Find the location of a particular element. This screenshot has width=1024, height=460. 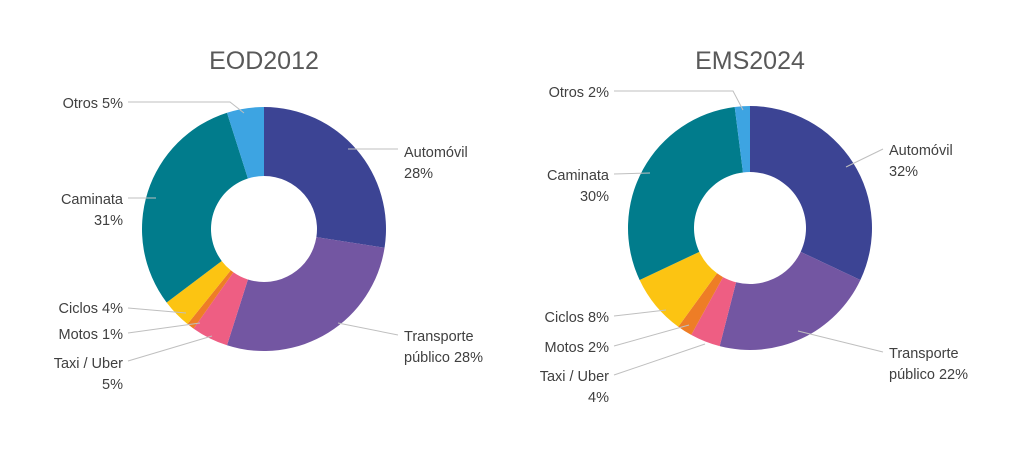

slice-label-motos: Motos 1% is located at coordinates (91, 335).